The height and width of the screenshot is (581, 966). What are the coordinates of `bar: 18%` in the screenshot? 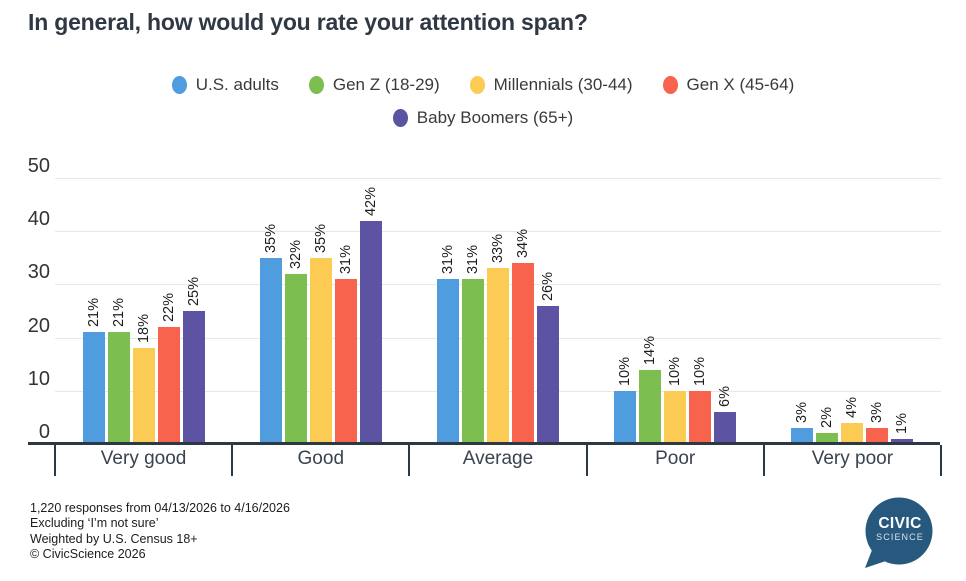 It's located at (143, 379).